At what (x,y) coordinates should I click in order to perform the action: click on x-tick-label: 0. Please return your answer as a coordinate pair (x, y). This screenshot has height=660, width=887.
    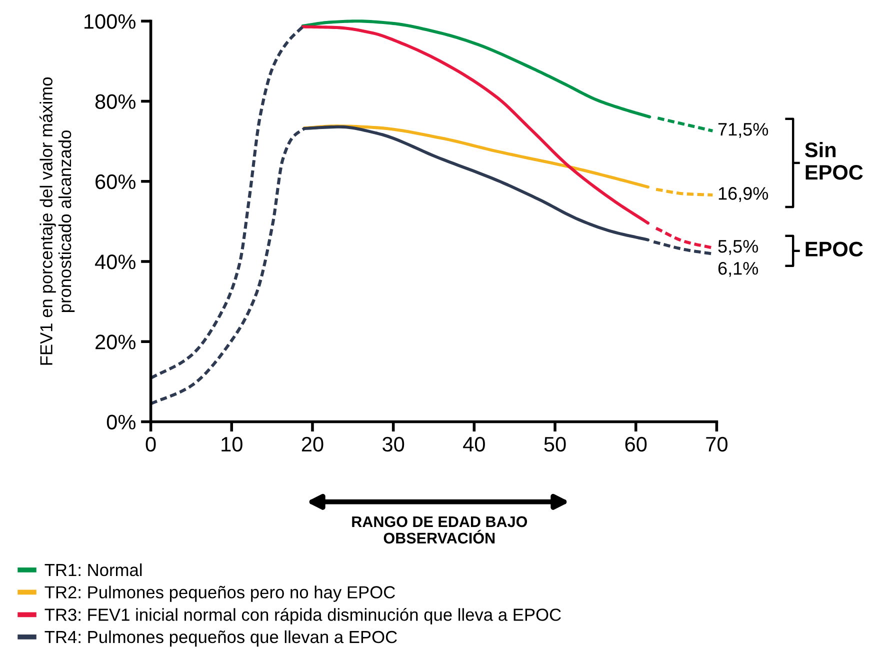
    Looking at the image, I should click on (151, 444).